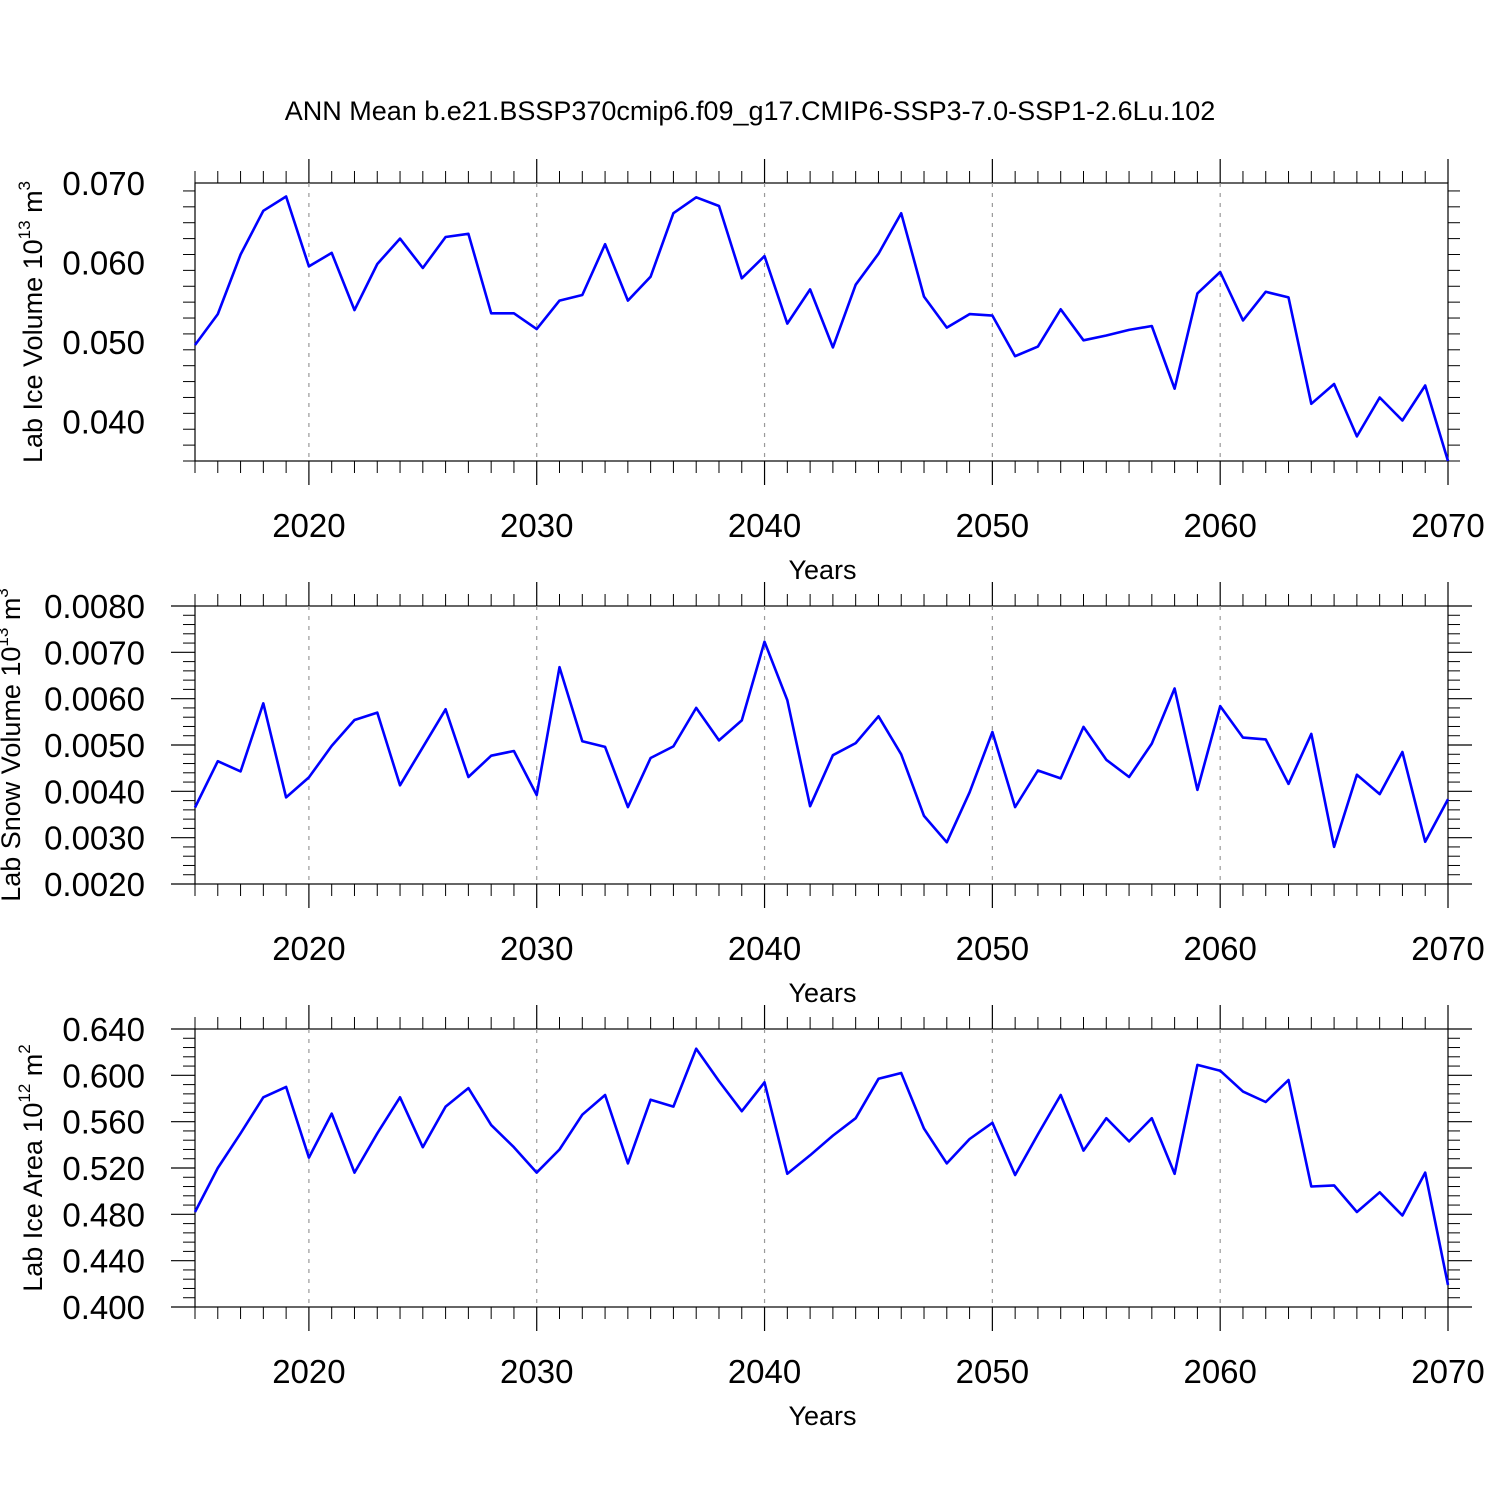 The width and height of the screenshot is (1500, 1500). What do you see at coordinates (103, 262) in the screenshot?
I see `y-tick-label: 0.060` at bounding box center [103, 262].